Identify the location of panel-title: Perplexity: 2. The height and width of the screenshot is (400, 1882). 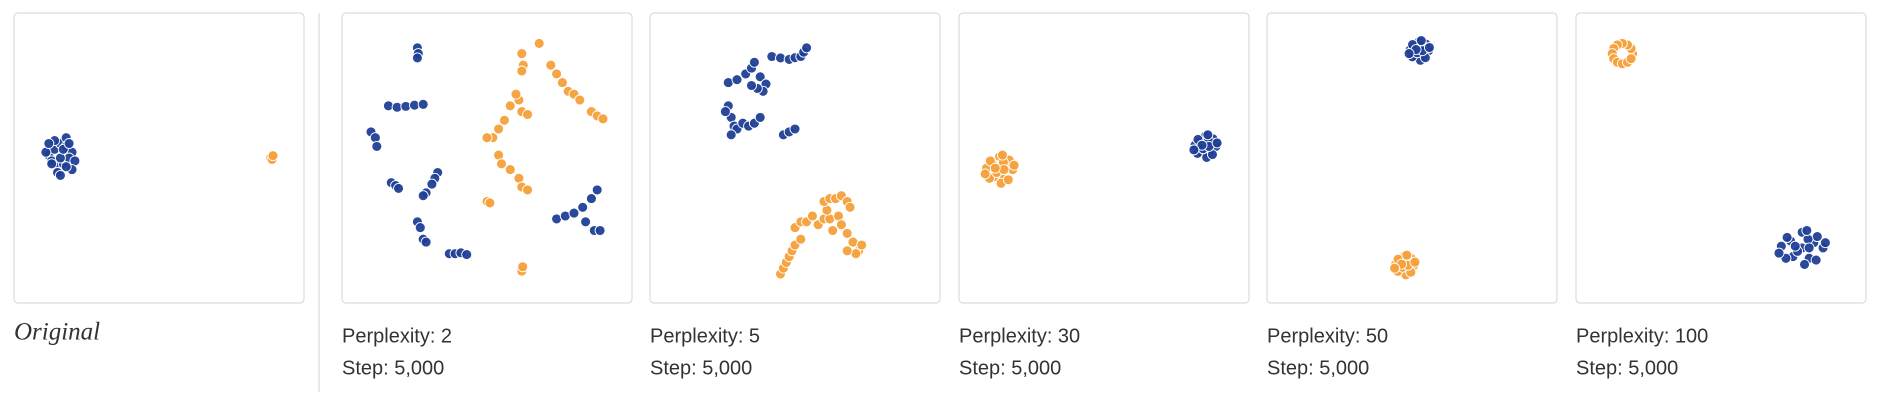
(397, 336).